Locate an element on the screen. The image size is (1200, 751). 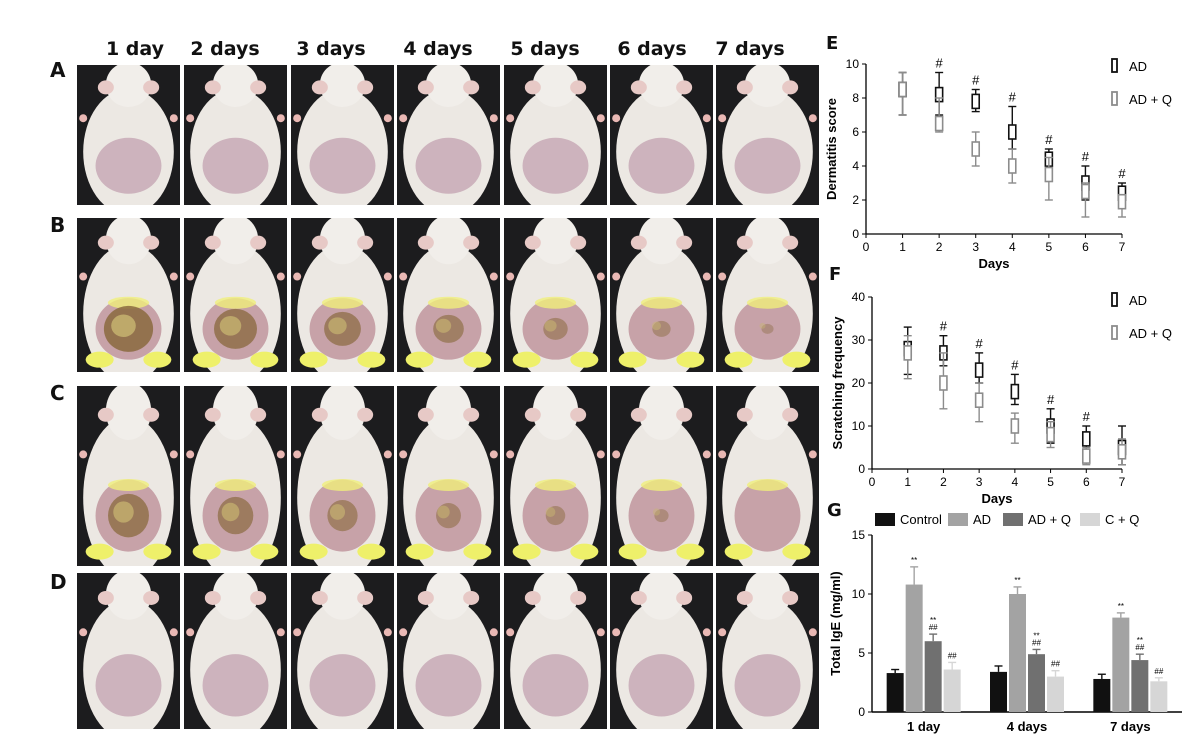
row-label: A is located at coordinates (58, 70).